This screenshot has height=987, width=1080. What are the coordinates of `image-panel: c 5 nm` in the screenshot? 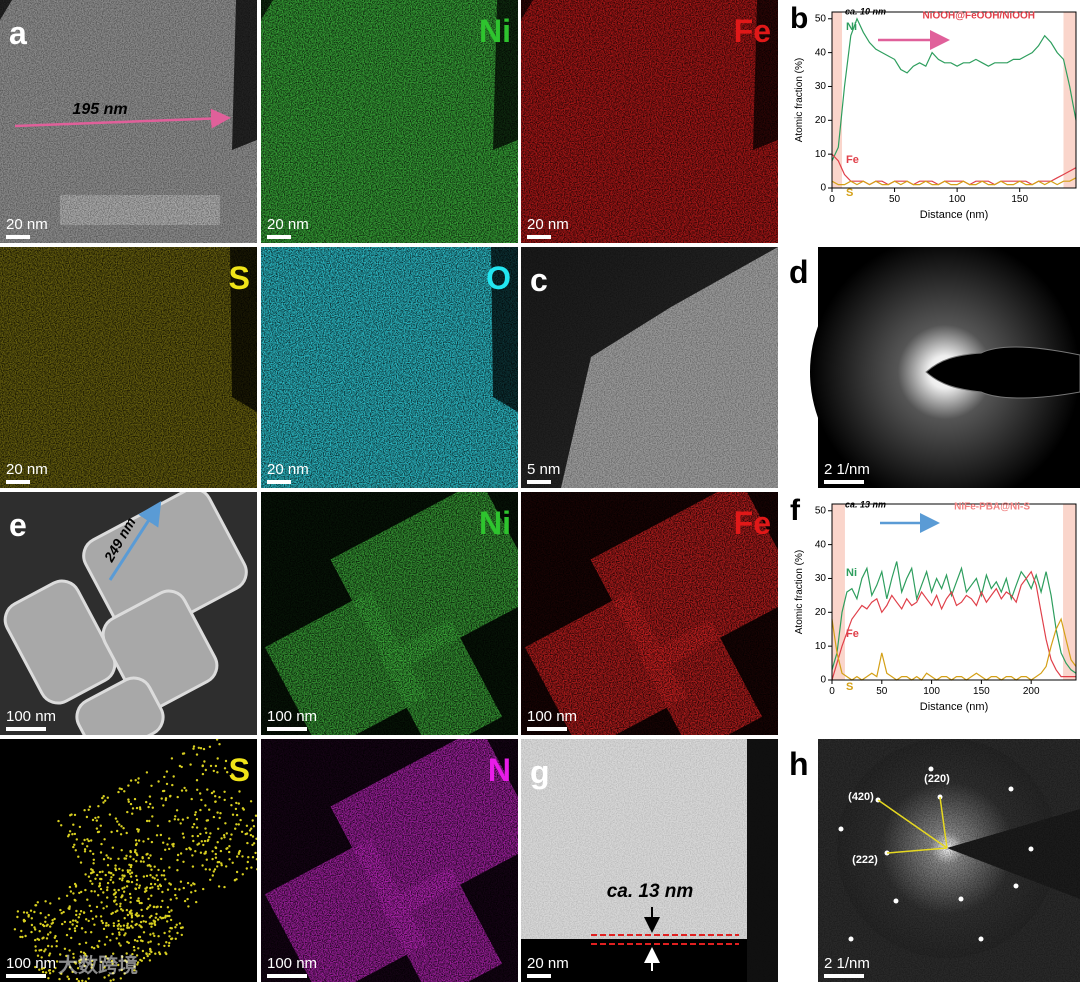 It's located at (649, 367).